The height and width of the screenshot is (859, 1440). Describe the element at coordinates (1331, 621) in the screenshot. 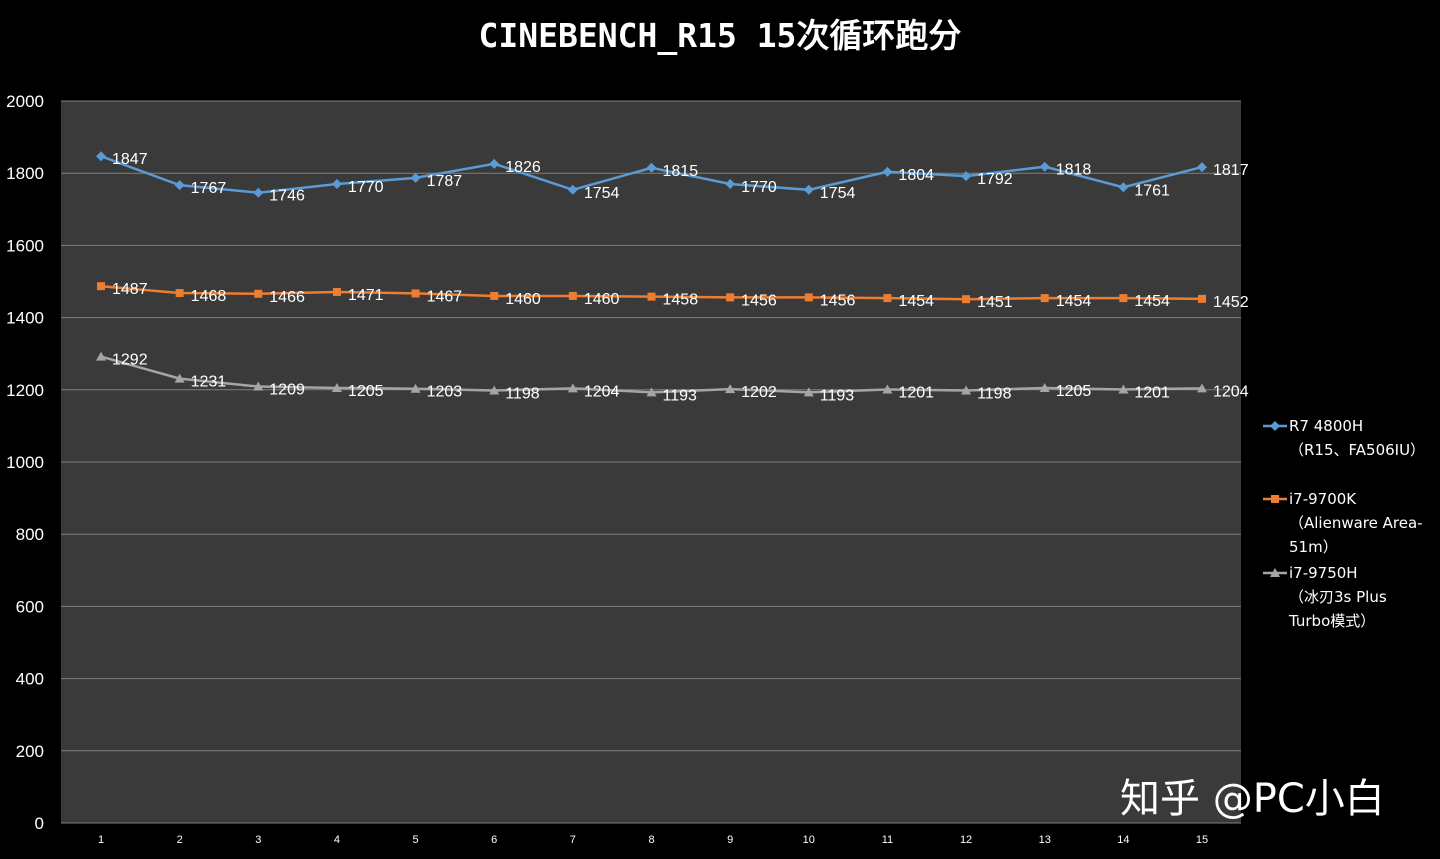

I see `legend-label: Turbo模式）` at that location.